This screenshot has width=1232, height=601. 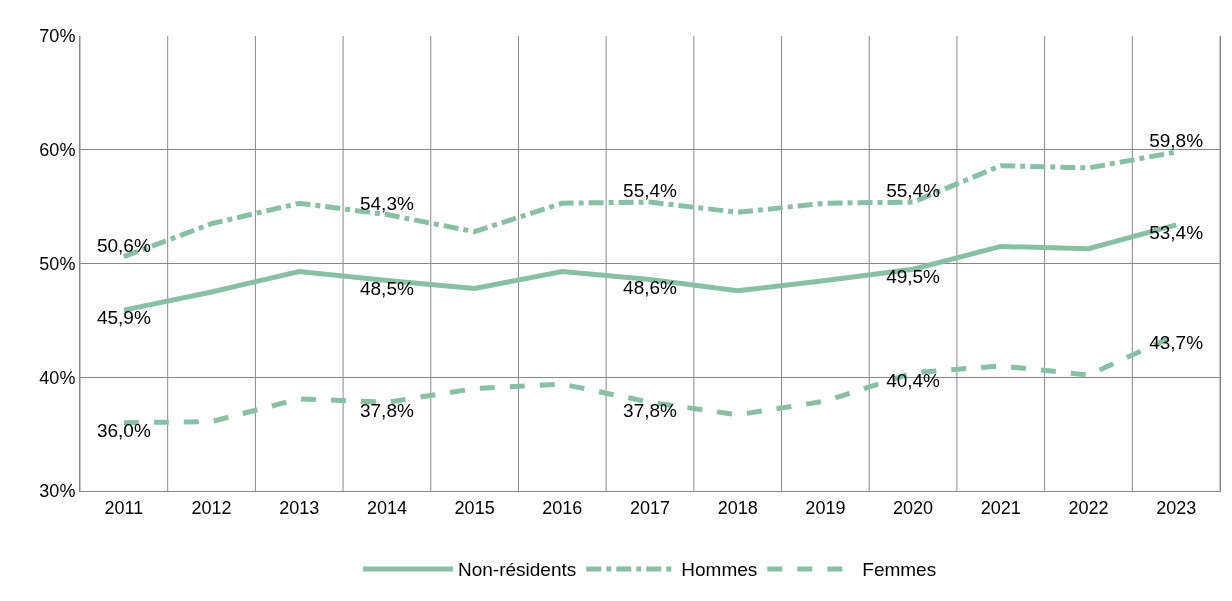 I want to click on legend-label: Non-résidents, so click(x=517, y=570).